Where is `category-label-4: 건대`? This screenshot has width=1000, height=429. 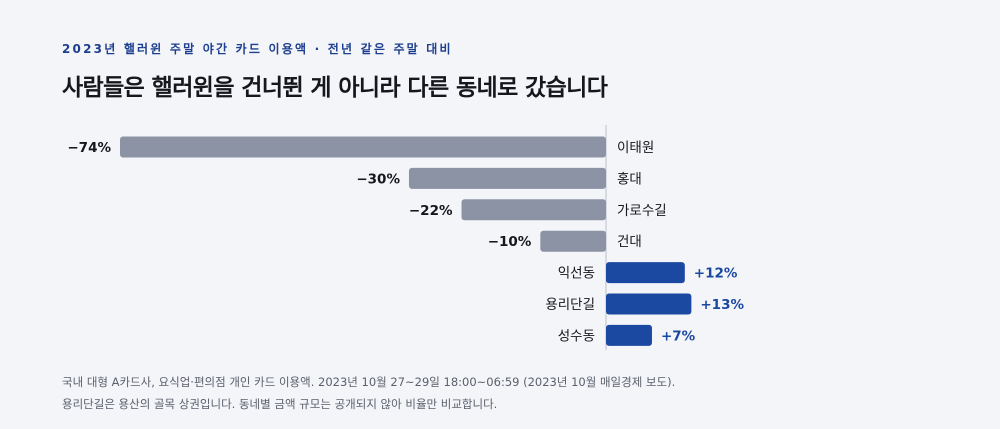
category-label-4: 건대 is located at coordinates (629, 242).